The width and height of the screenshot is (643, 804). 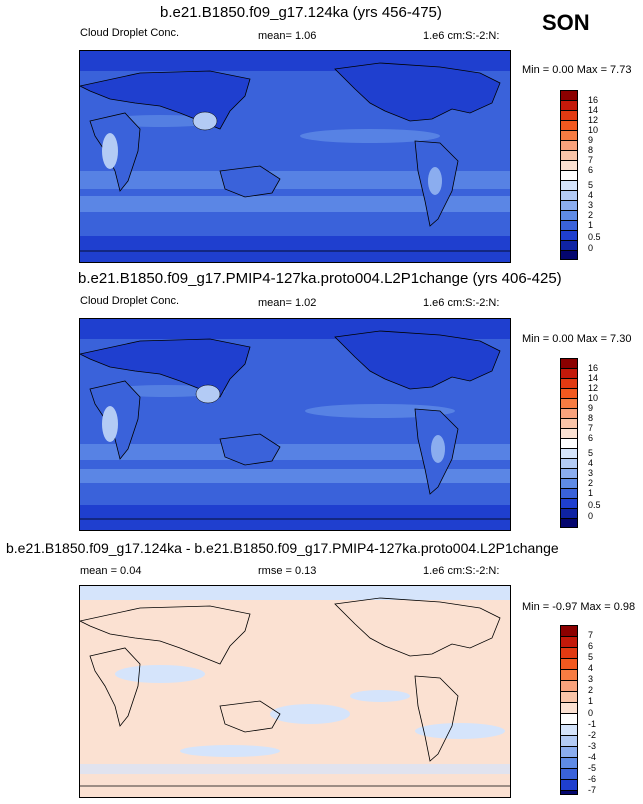 What do you see at coordinates (461, 571) in the screenshot?
I see `panel3-units-label: 1.e6 cm:S:-2:N:` at bounding box center [461, 571].